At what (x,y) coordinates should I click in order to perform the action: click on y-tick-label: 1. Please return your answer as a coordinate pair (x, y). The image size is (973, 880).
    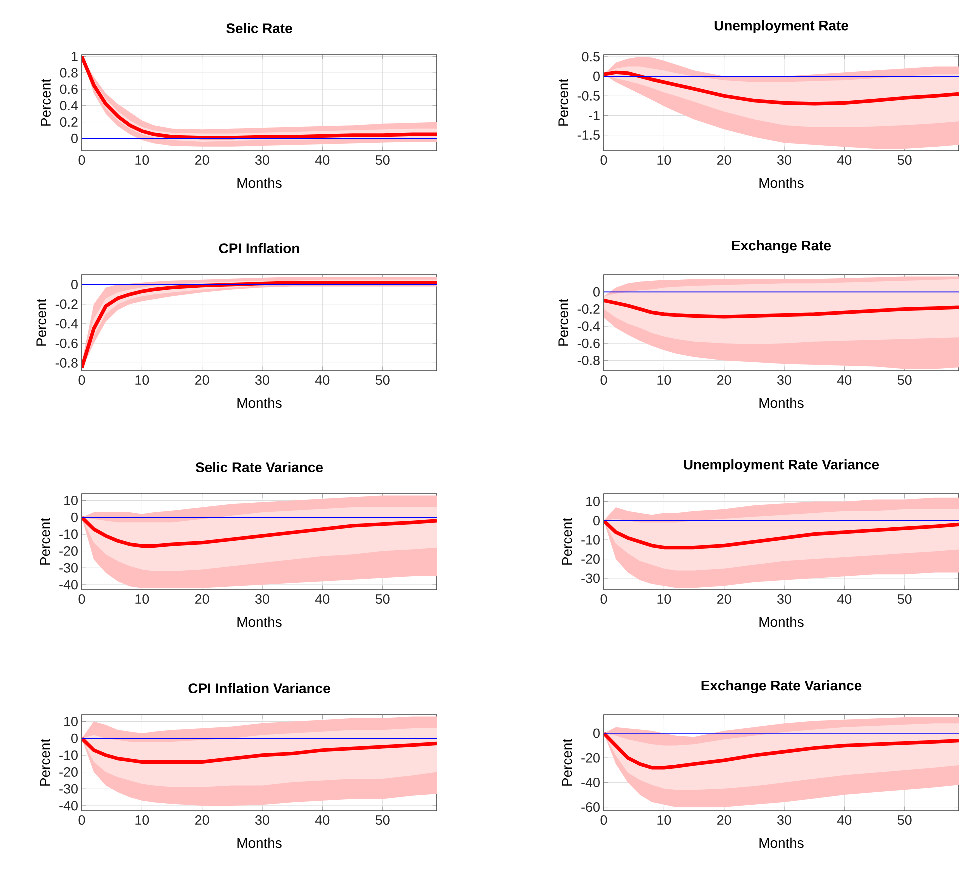
    Looking at the image, I should click on (75, 57).